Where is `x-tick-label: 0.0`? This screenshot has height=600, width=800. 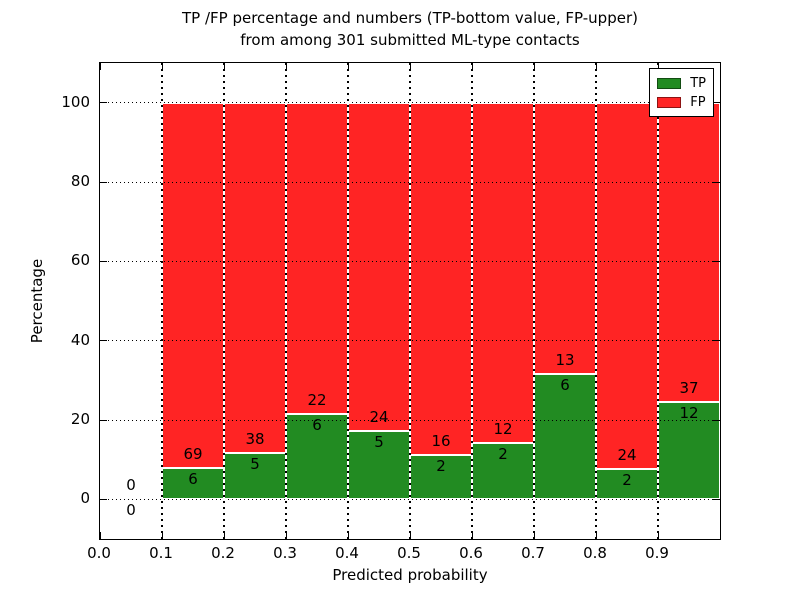 x-tick-label: 0.0 is located at coordinates (99, 553).